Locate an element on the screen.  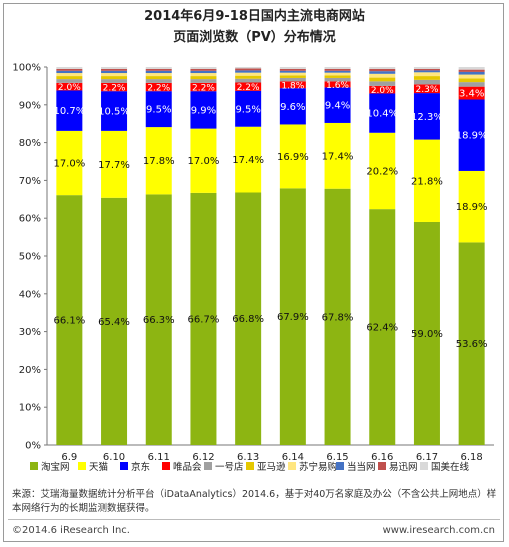
legend-label: 天猫 is located at coordinates (98, 467).